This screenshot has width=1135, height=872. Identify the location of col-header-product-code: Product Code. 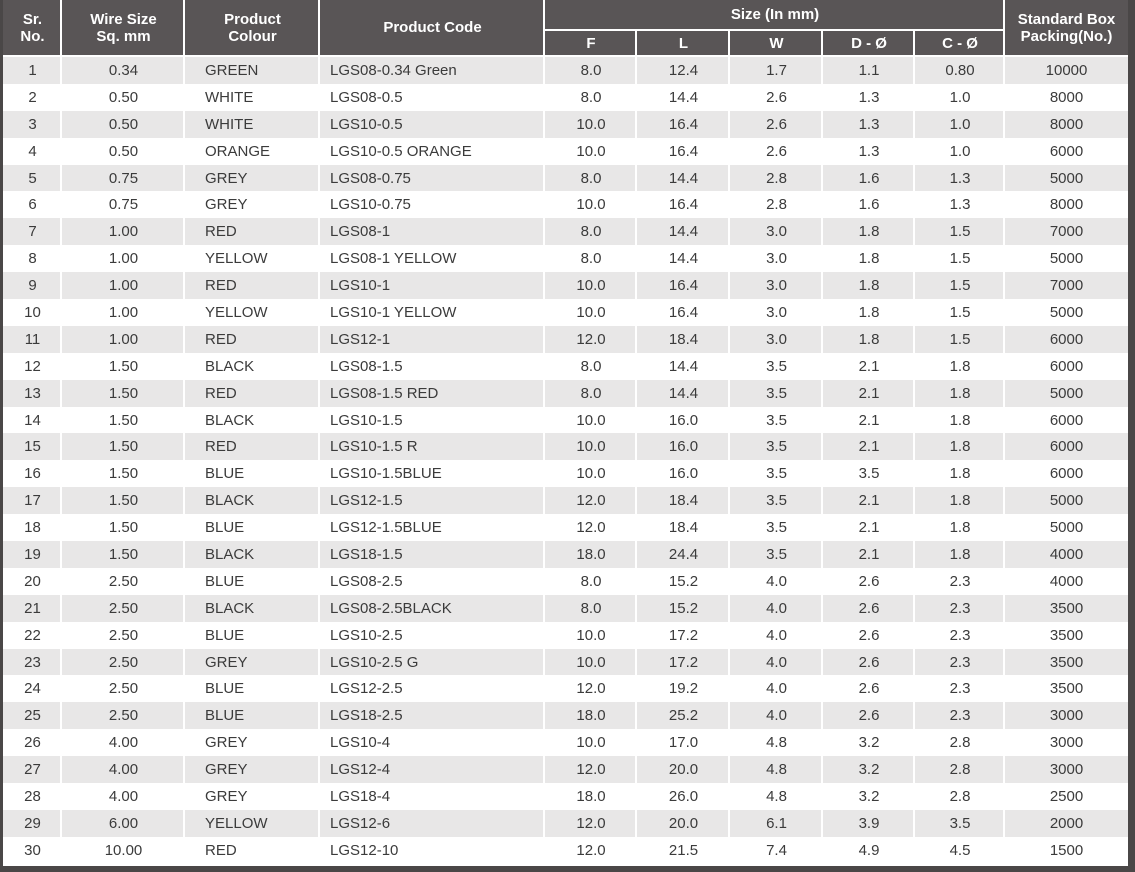
(432, 28).